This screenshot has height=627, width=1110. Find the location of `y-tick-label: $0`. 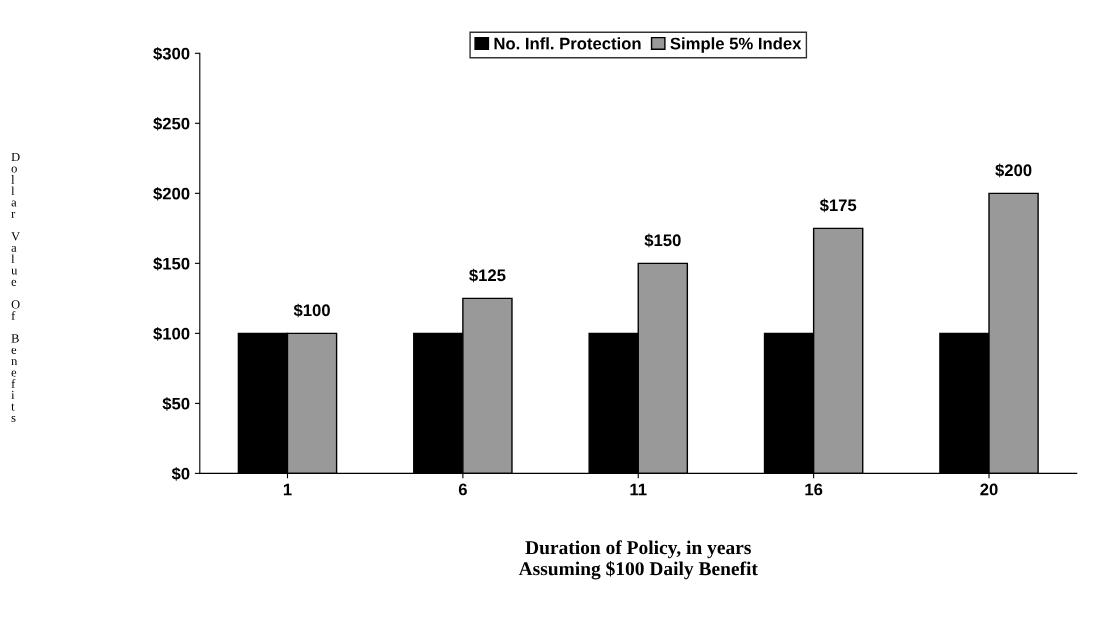

y-tick-label: $0 is located at coordinates (180, 474).